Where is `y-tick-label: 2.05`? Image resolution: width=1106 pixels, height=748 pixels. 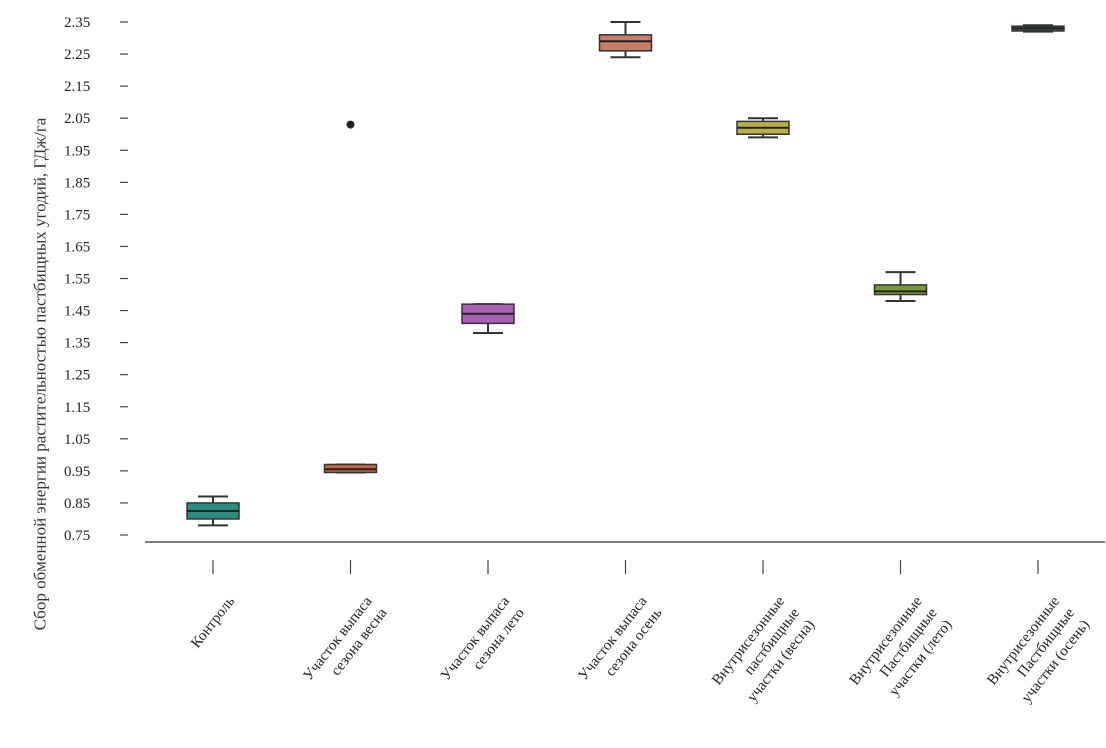
y-tick-label: 2.05 is located at coordinates (77, 119).